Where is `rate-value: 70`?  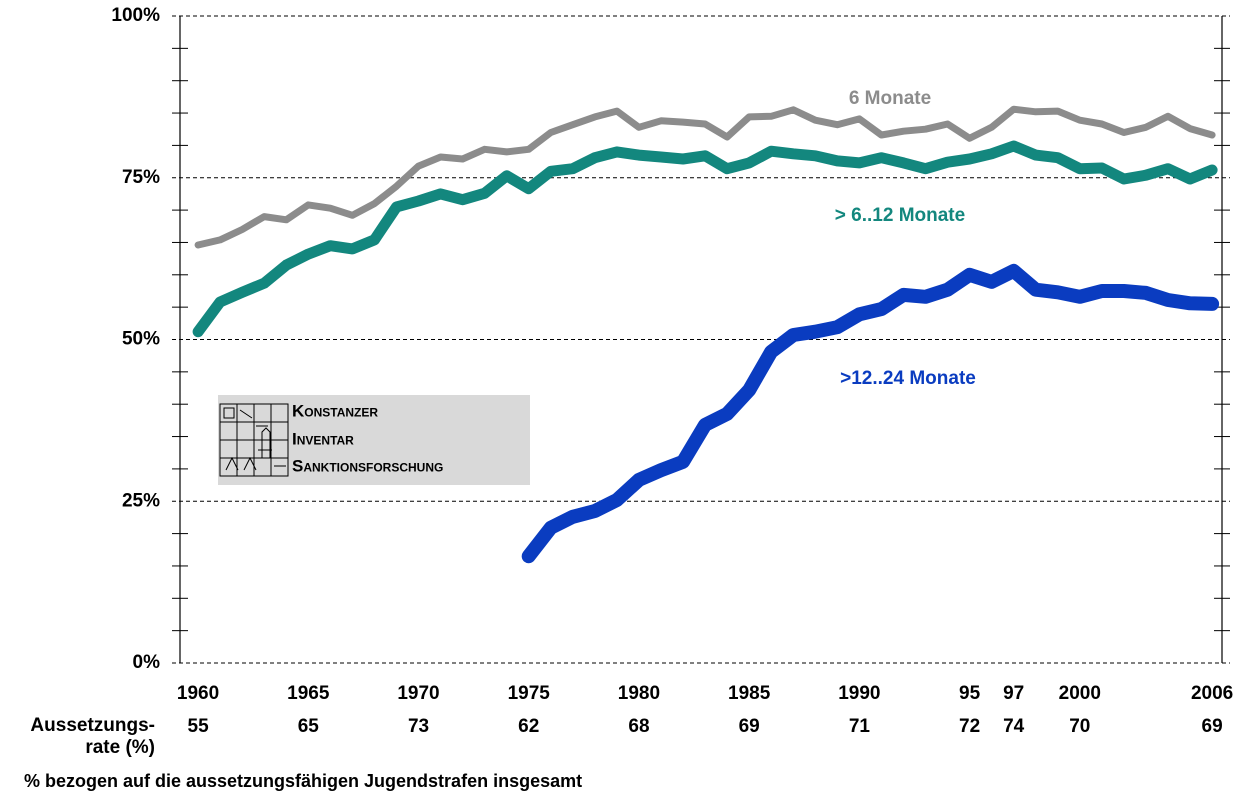
rate-value: 70 is located at coordinates (1079, 726).